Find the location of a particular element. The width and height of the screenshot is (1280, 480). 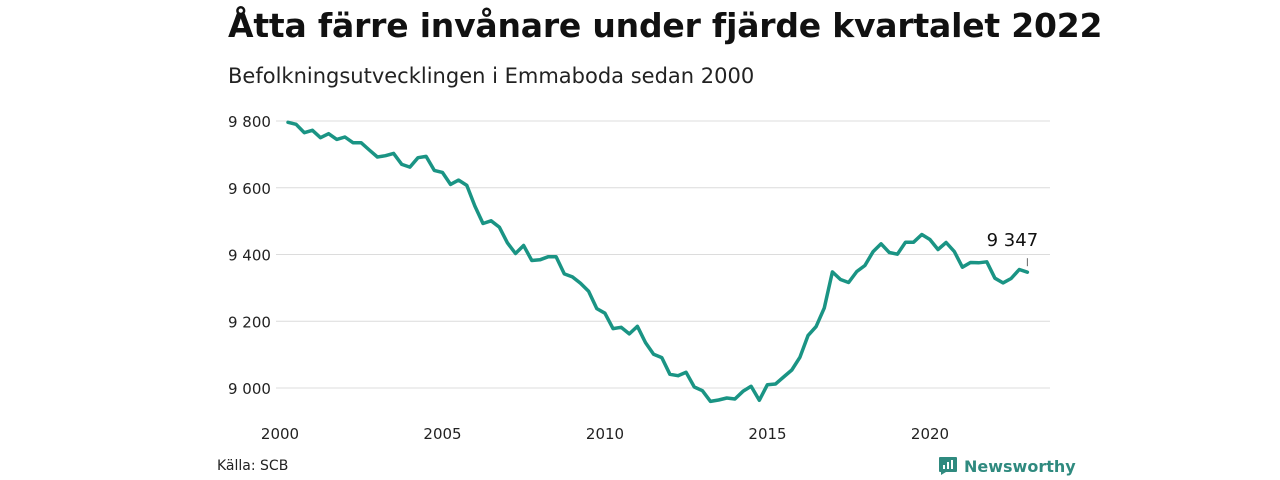

newsworthy-icon is located at coordinates (948, 466).